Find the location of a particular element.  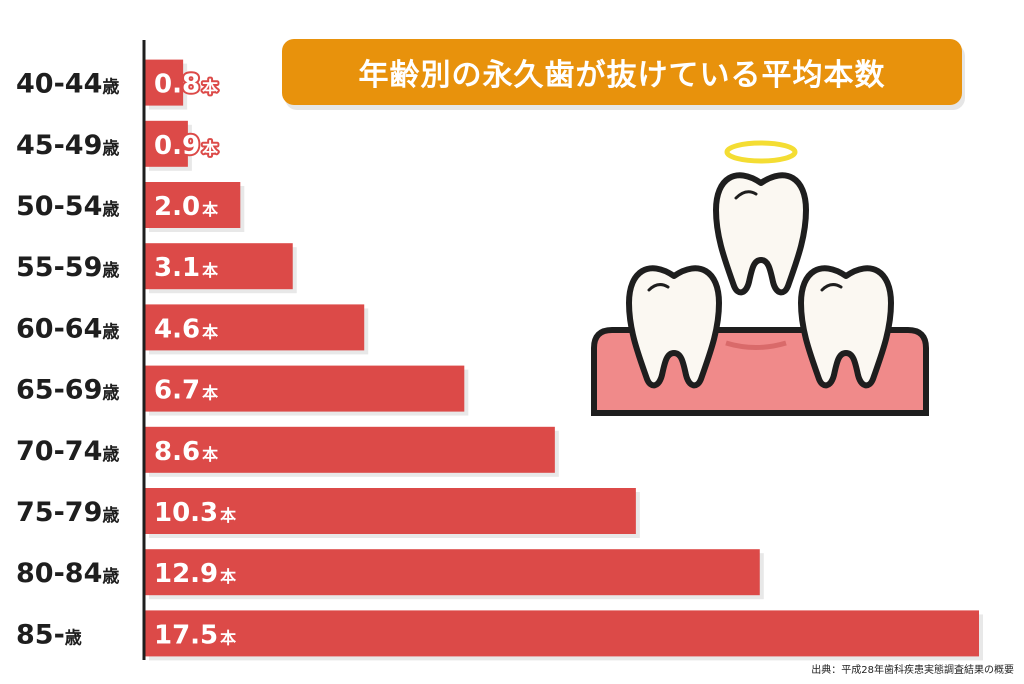

category-label: 70-74歳 is located at coordinates (67, 451).